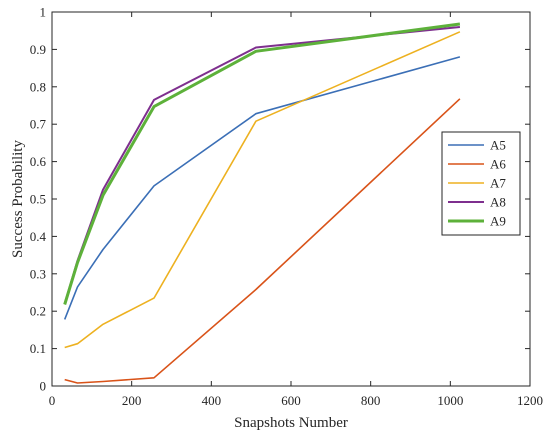 The width and height of the screenshot is (550, 435). Describe the element at coordinates (43, 12) in the screenshot. I see `y-tick-label: 1` at that location.